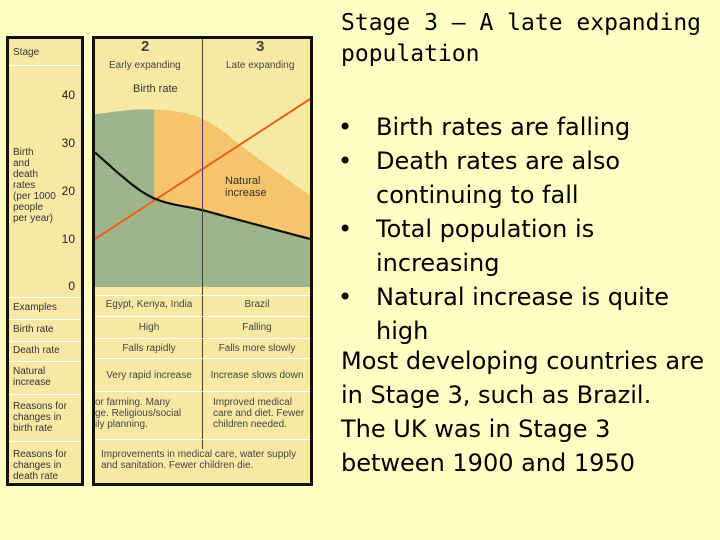 Image resolution: width=720 pixels, height=540 pixels. What do you see at coordinates (232, 174) in the screenshot?
I see `natural-increase-area` at bounding box center [232, 174].